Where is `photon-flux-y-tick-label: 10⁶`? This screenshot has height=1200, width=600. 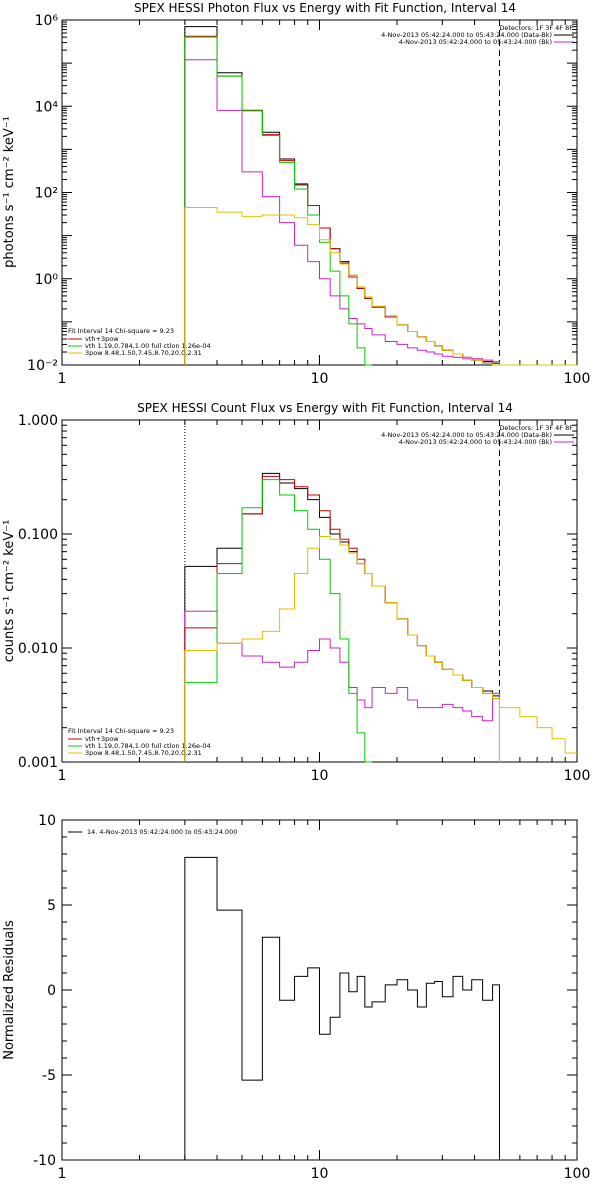
photon-flux-y-tick-label: 10⁶ is located at coordinates (47, 21).